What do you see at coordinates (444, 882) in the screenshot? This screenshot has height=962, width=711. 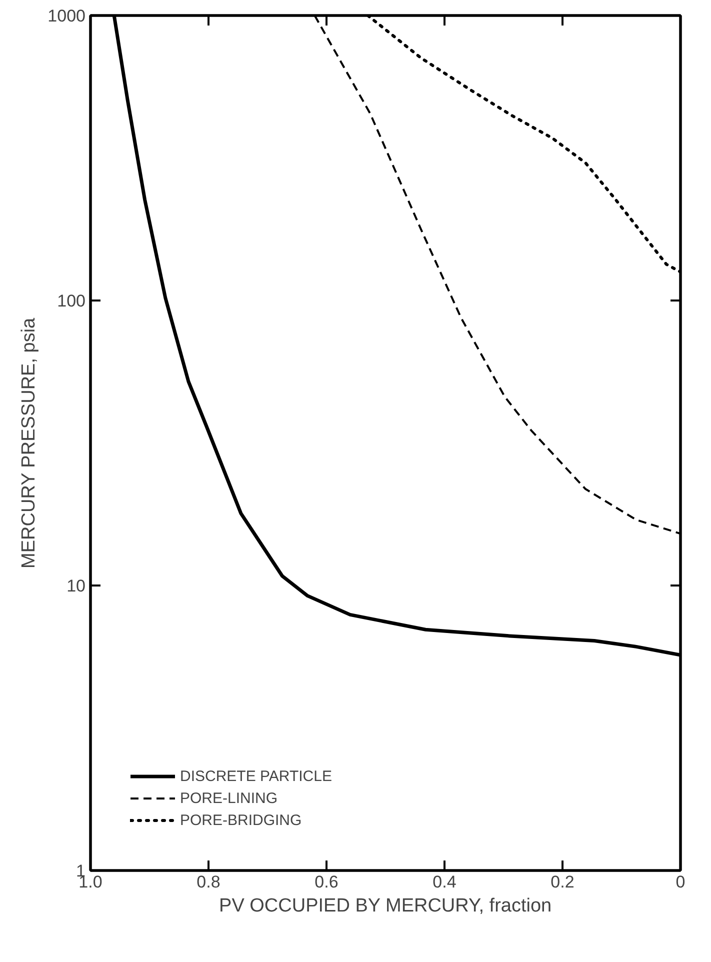 I see `x-tick-label: 0.4` at bounding box center [444, 882].